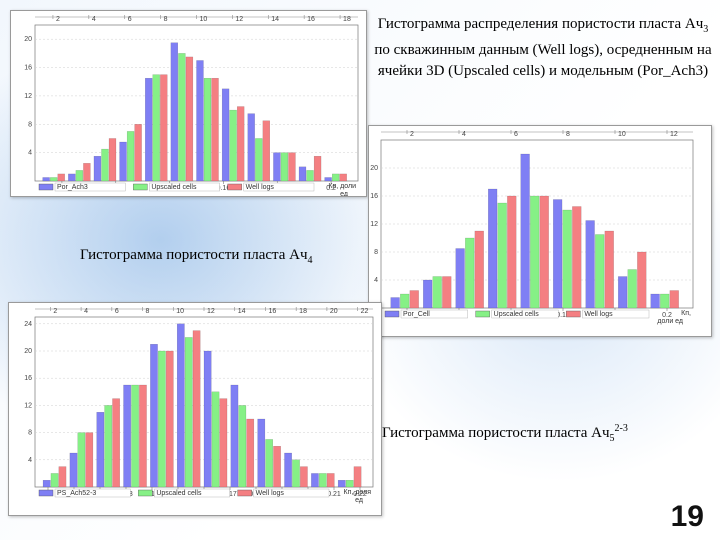  What do you see at coordinates (374, 196) in the screenshot?
I see `y-tick-label: 16` at bounding box center [374, 196].